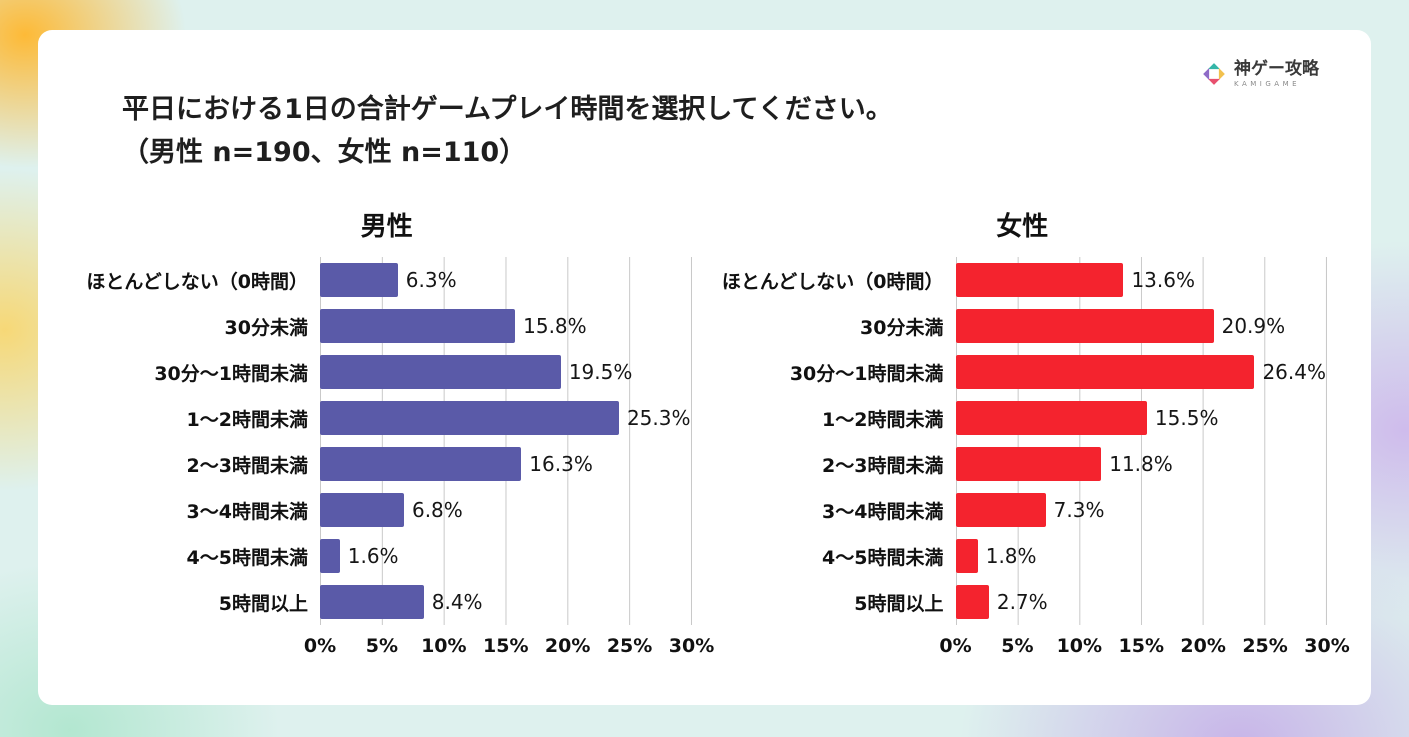 The height and width of the screenshot is (737, 1409). I want to click on bar-row: 16.3%, so click(505, 464).